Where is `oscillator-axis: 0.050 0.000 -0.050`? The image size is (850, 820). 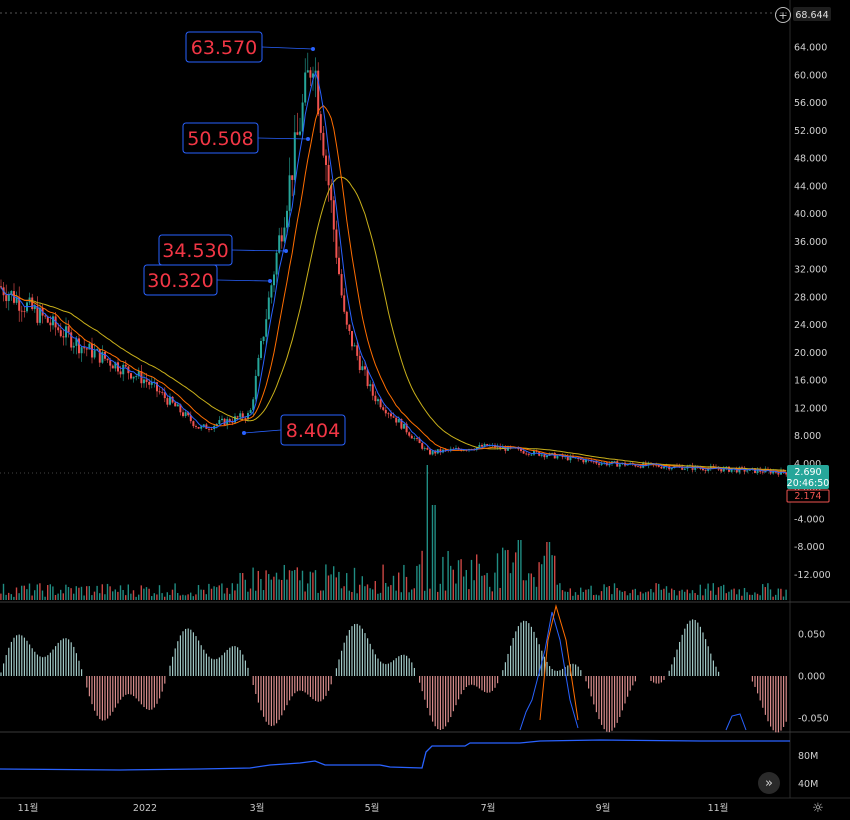
oscillator-axis: 0.050 0.000 -0.050 is located at coordinates (813, 677).